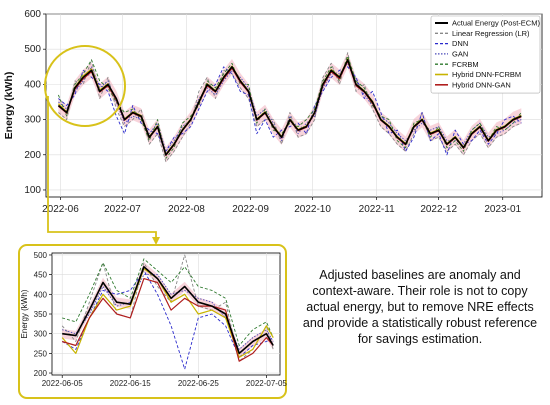 This screenshot has width=550, height=405. I want to click on series-line-fcrbm, so click(168, 302).